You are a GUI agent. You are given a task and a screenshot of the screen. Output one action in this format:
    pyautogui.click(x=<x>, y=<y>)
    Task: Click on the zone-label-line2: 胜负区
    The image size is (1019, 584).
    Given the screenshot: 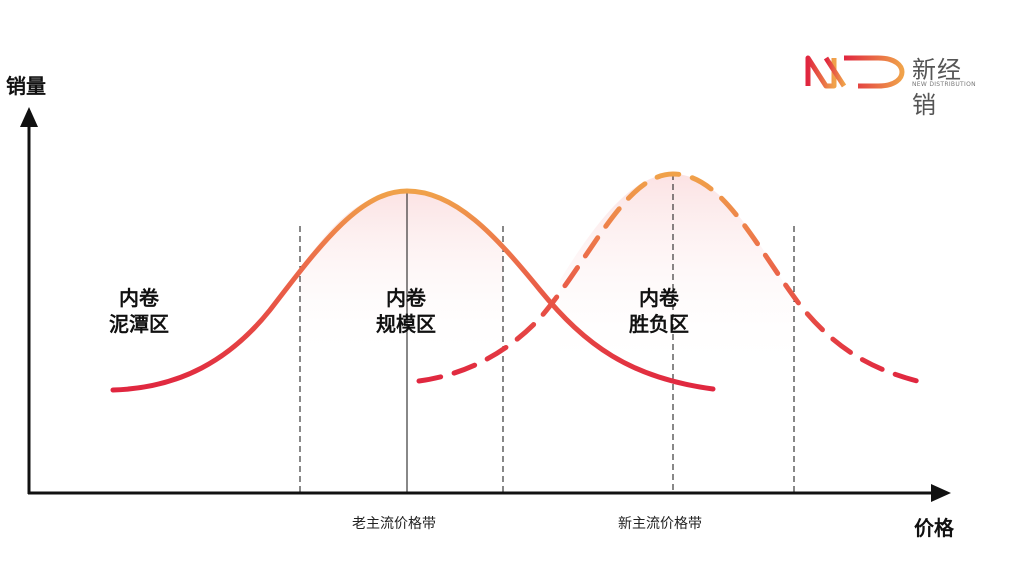 What is the action you would take?
    pyautogui.click(x=659, y=324)
    